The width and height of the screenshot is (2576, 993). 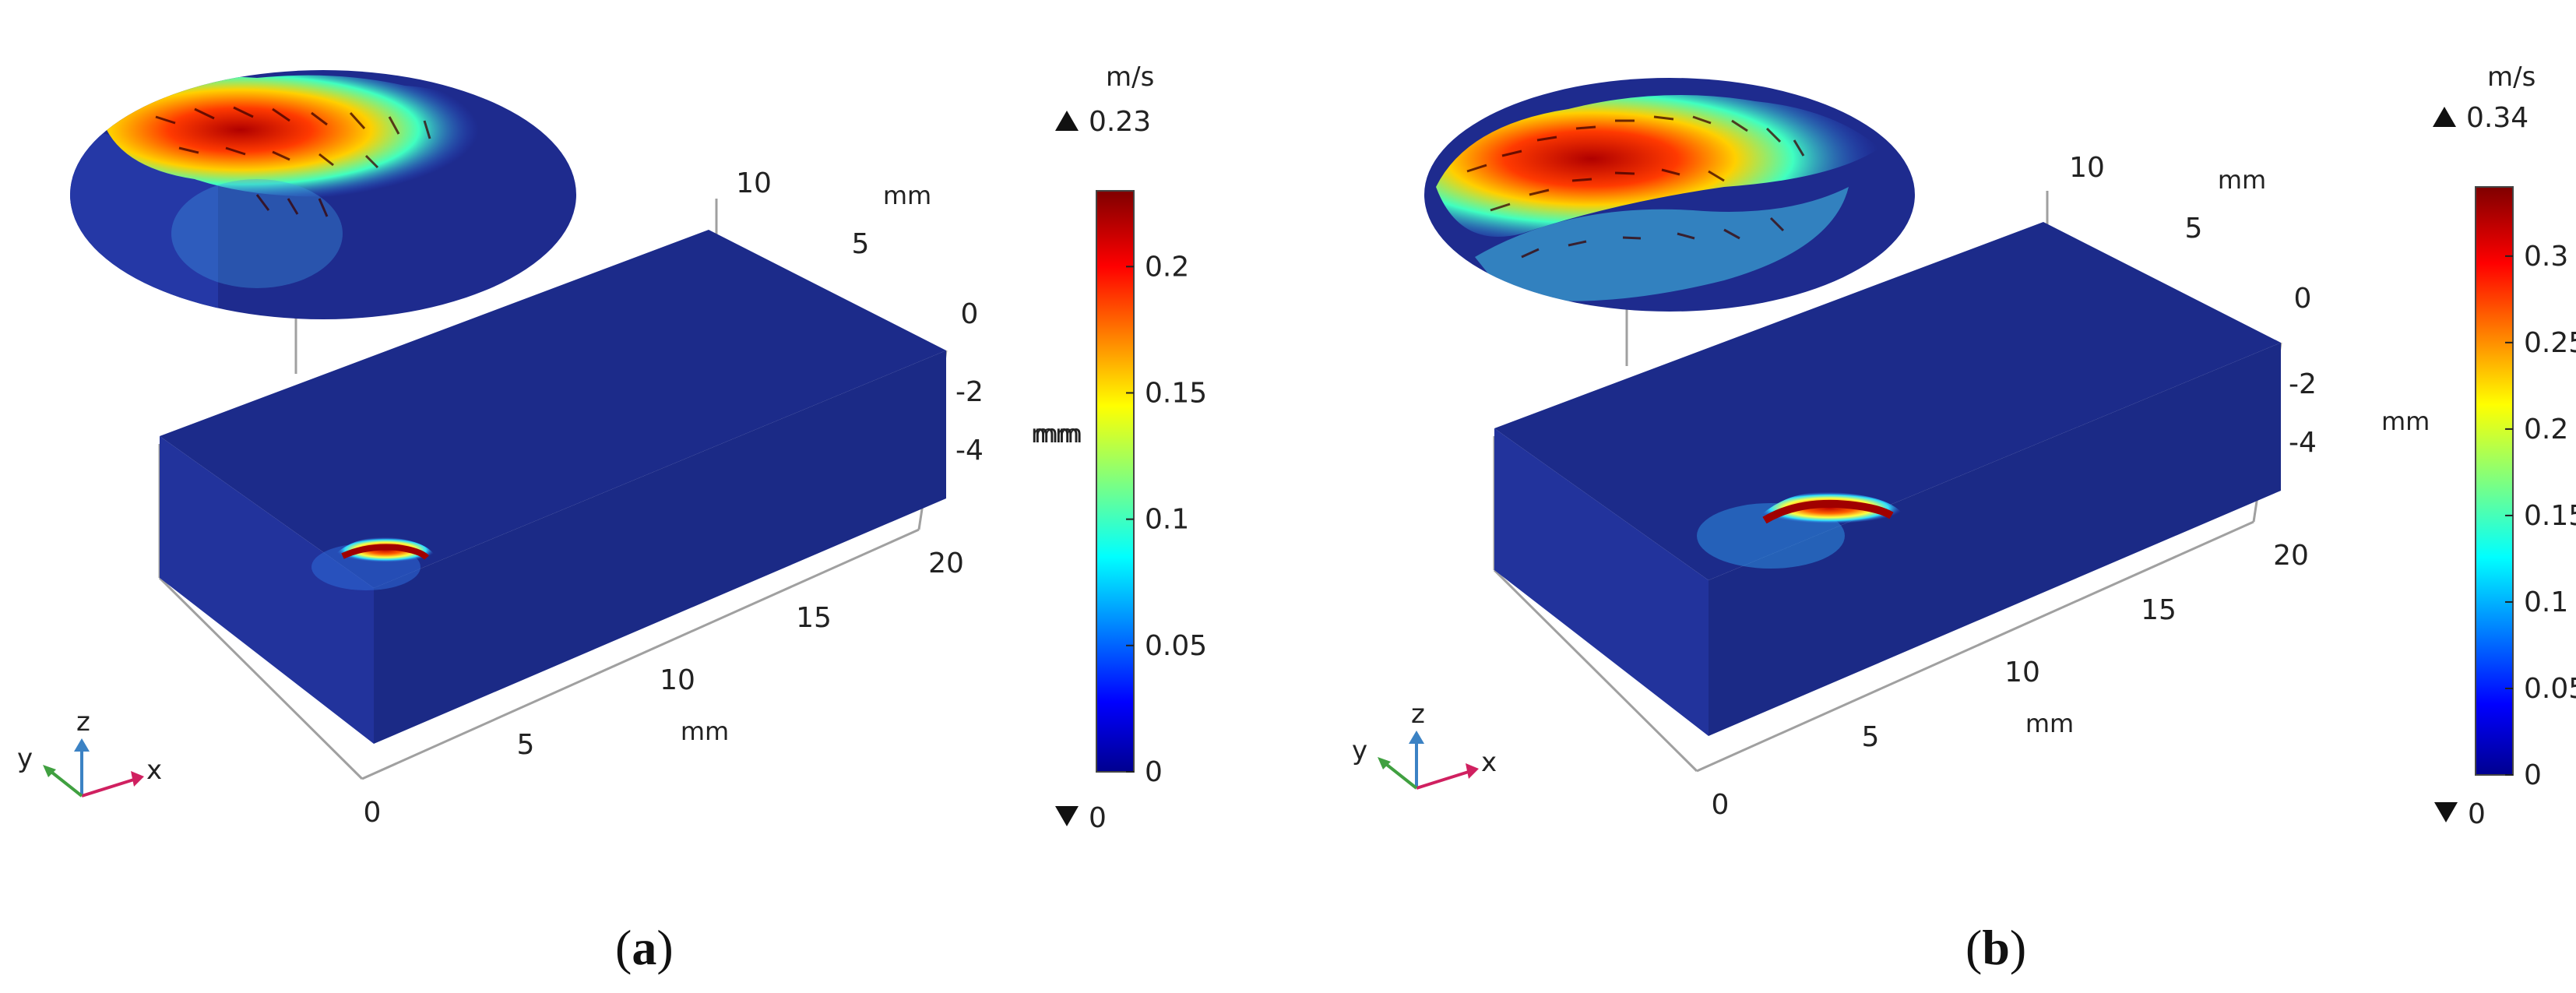 I want to click on caption-letter: a, so click(x=644, y=947).